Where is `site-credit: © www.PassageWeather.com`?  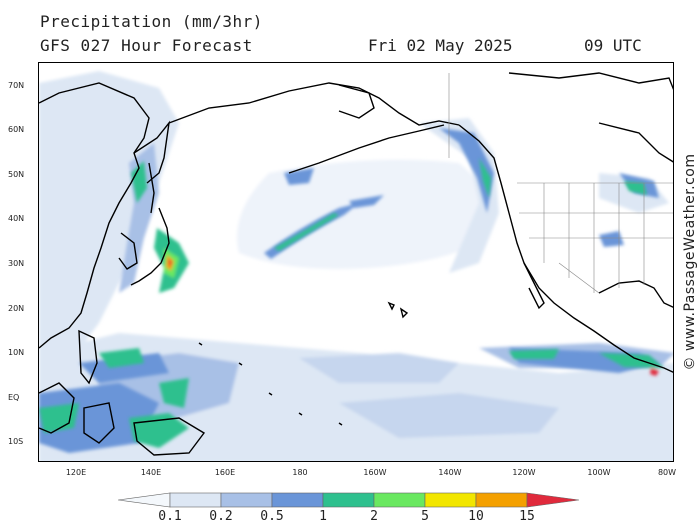
site-credit: © www.PassageWeather.com is located at coordinates (690, 262).